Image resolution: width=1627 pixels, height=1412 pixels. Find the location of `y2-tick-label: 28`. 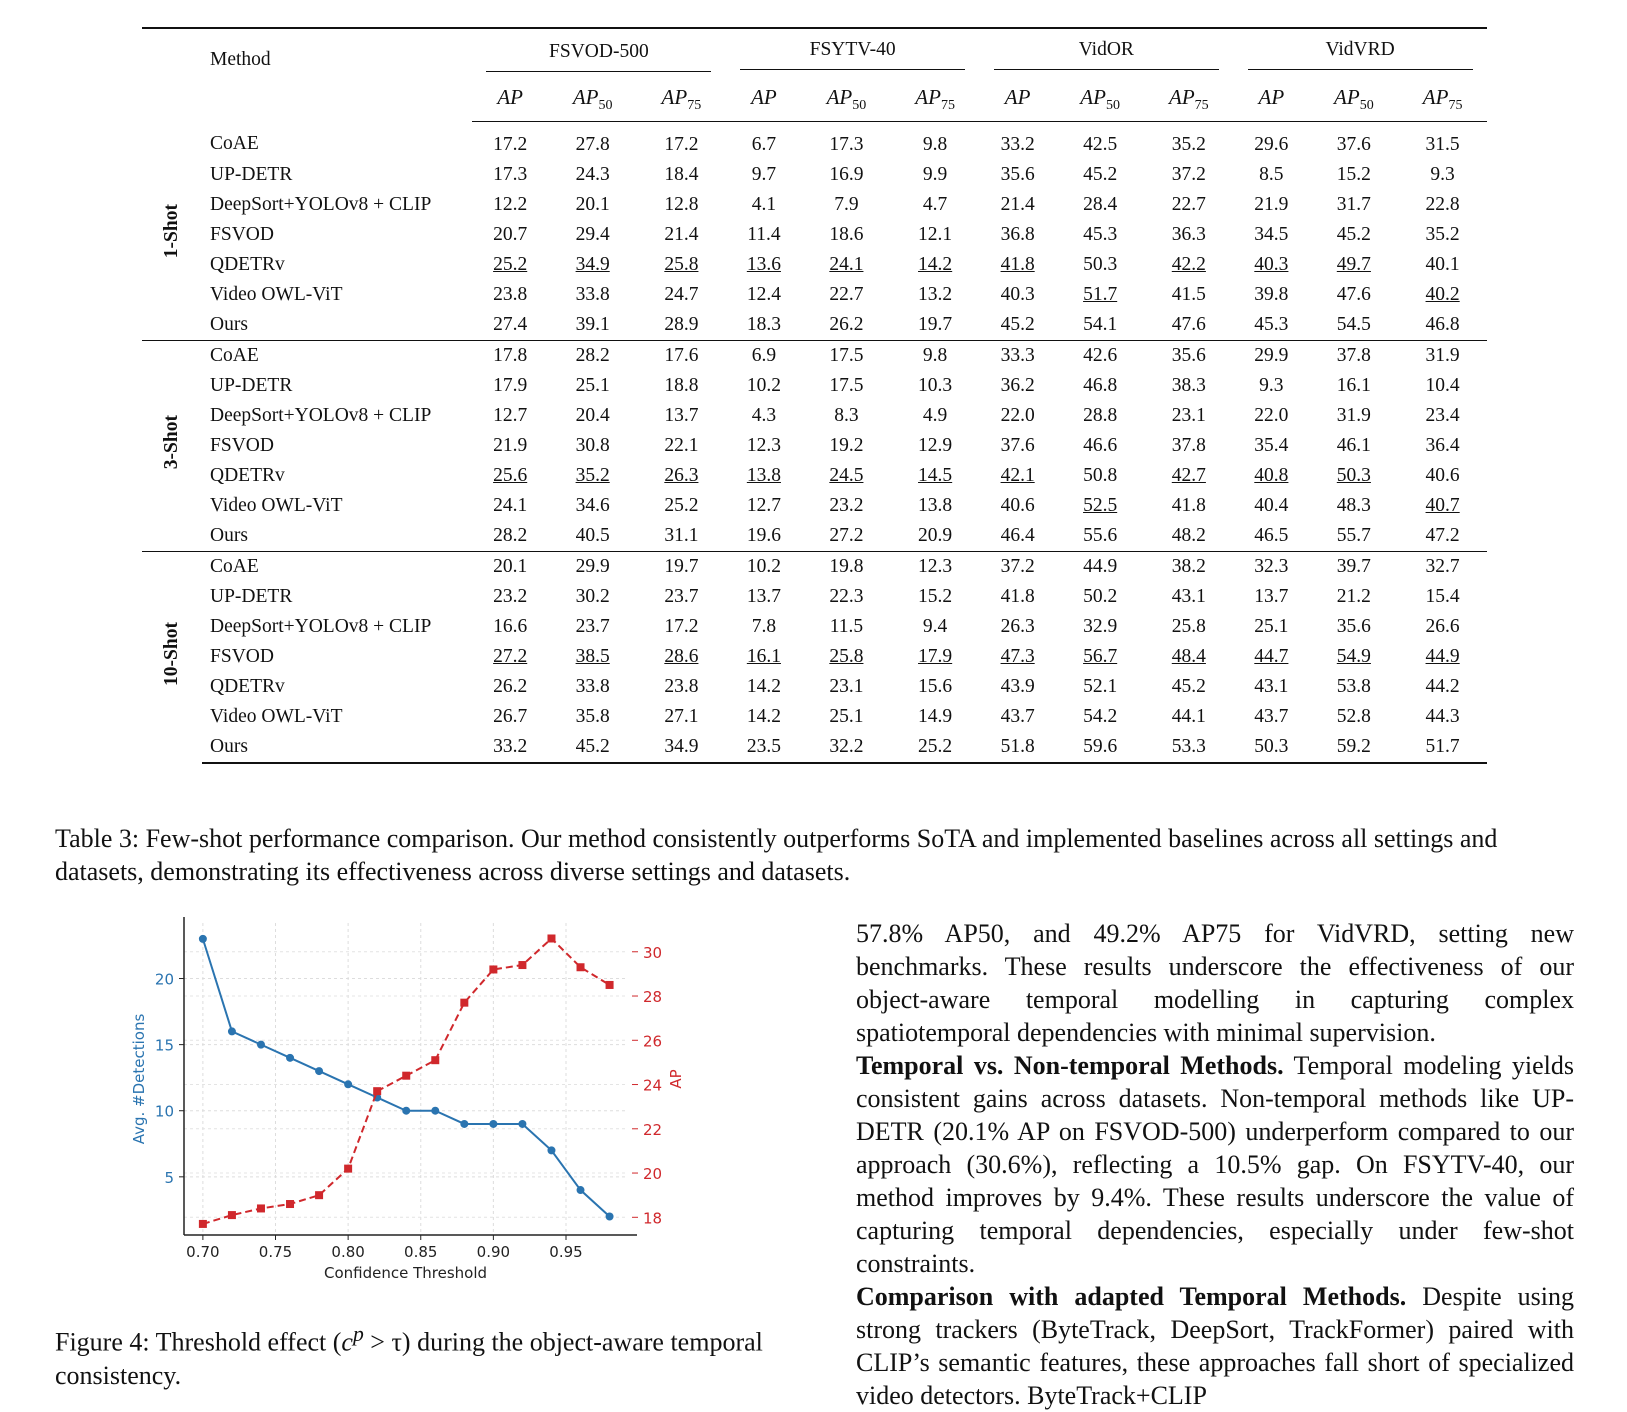

y2-tick-label: 28 is located at coordinates (652, 997).